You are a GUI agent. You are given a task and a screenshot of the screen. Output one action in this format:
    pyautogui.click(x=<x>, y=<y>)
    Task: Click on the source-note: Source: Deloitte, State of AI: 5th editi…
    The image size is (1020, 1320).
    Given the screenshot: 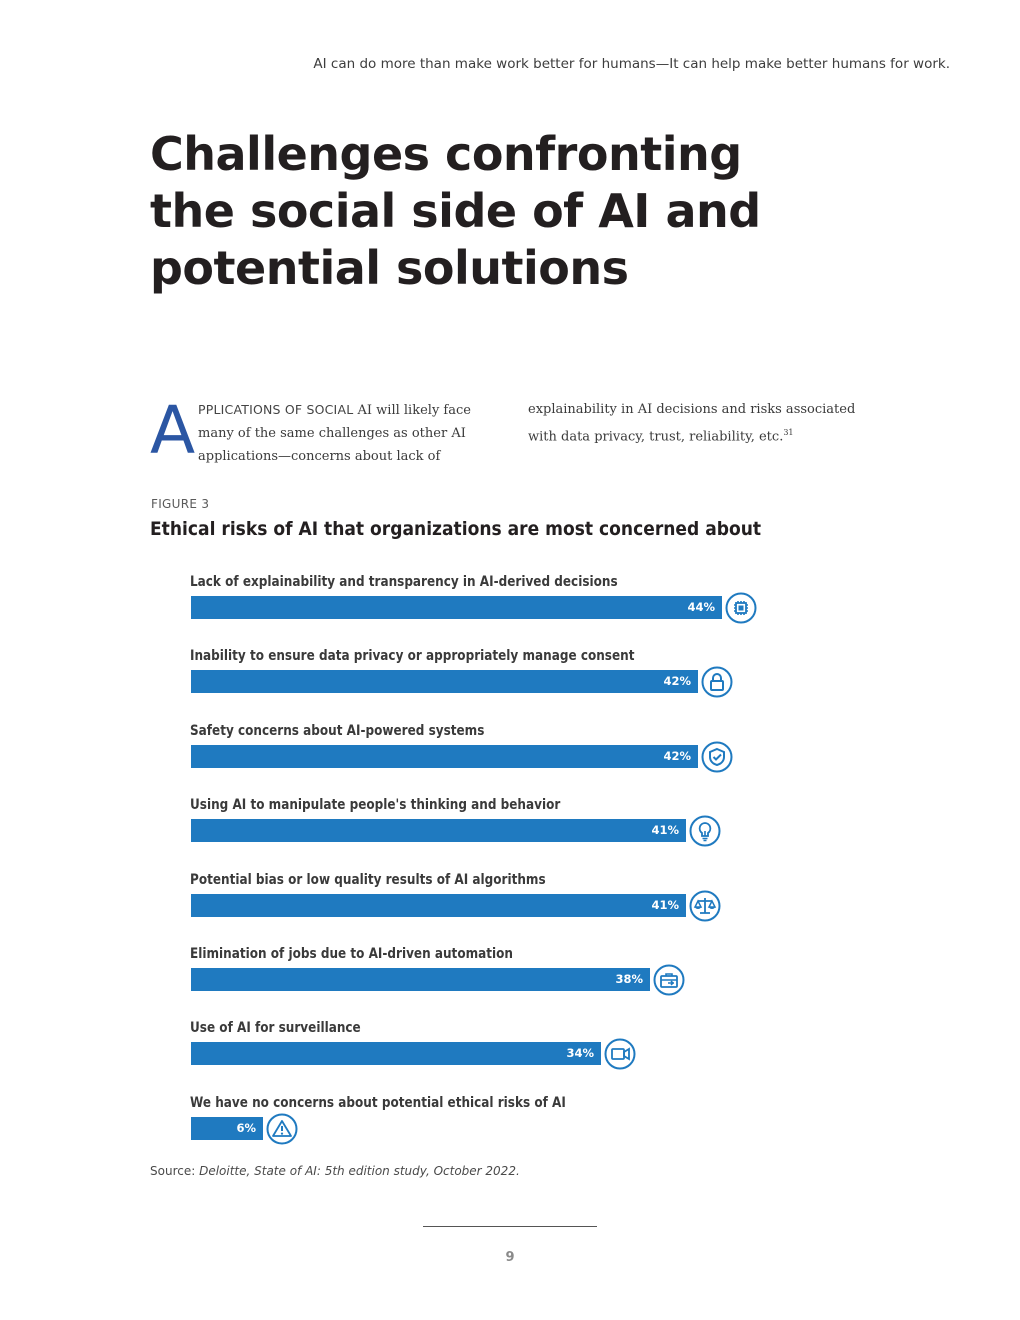 What is the action you would take?
    pyautogui.click(x=335, y=1171)
    